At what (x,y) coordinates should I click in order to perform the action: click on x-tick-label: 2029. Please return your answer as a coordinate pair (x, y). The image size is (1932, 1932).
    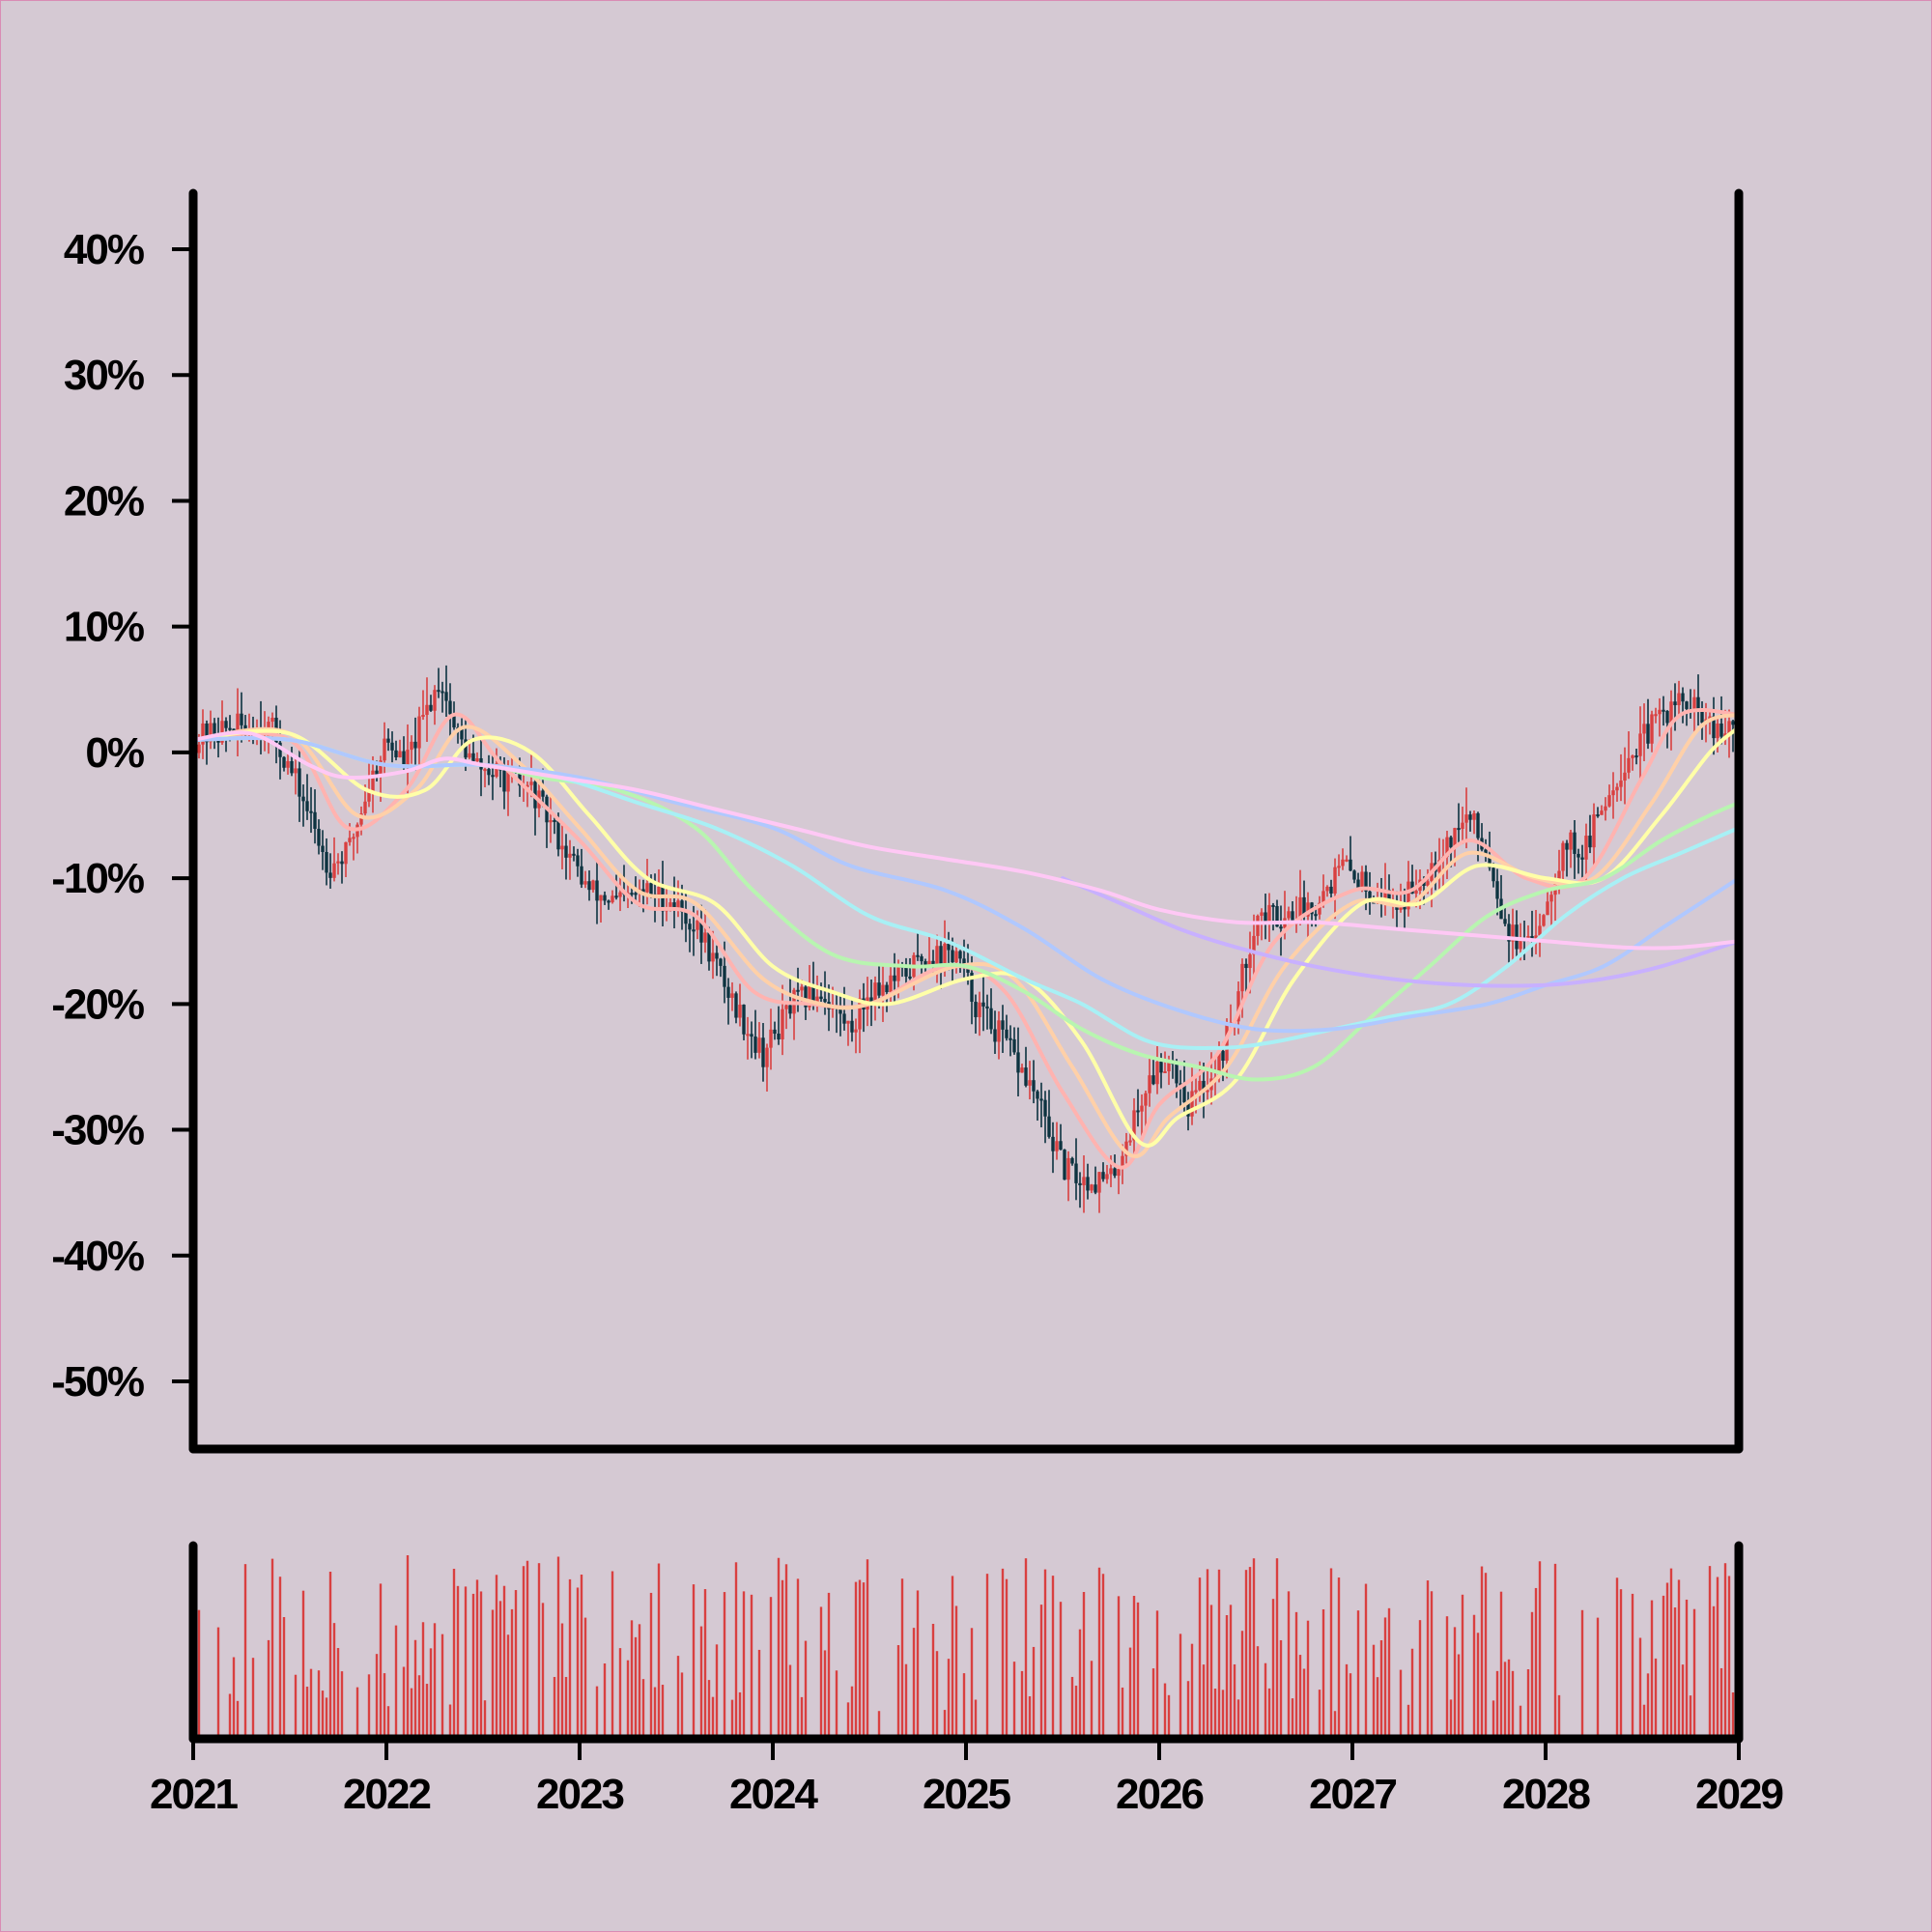
    Looking at the image, I should click on (1738, 1794).